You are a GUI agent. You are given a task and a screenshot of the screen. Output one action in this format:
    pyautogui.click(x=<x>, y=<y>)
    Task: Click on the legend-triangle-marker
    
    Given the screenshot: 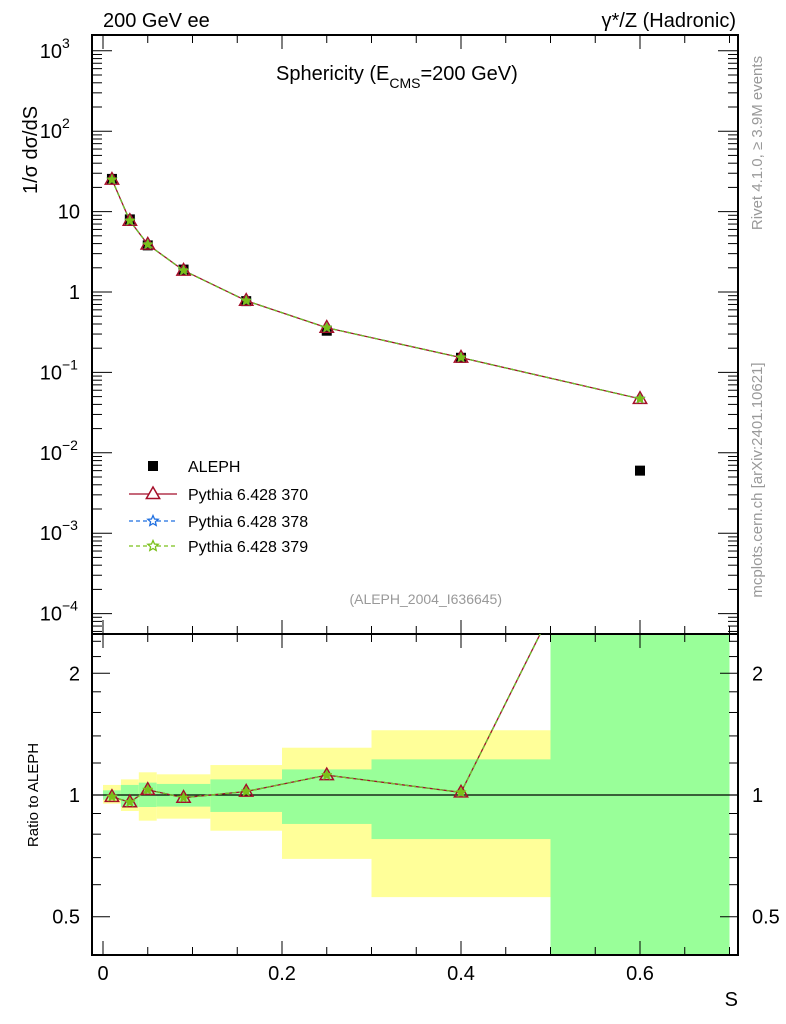 What is the action you would take?
    pyautogui.click(x=153, y=492)
    